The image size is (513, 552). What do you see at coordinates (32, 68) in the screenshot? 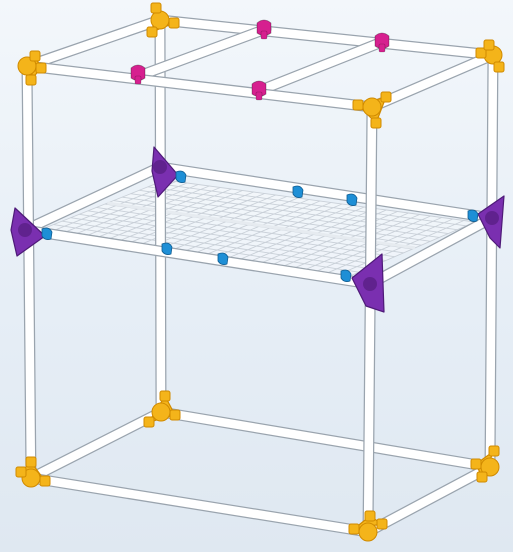
I see `corner-connector-top-front-left` at bounding box center [32, 68].